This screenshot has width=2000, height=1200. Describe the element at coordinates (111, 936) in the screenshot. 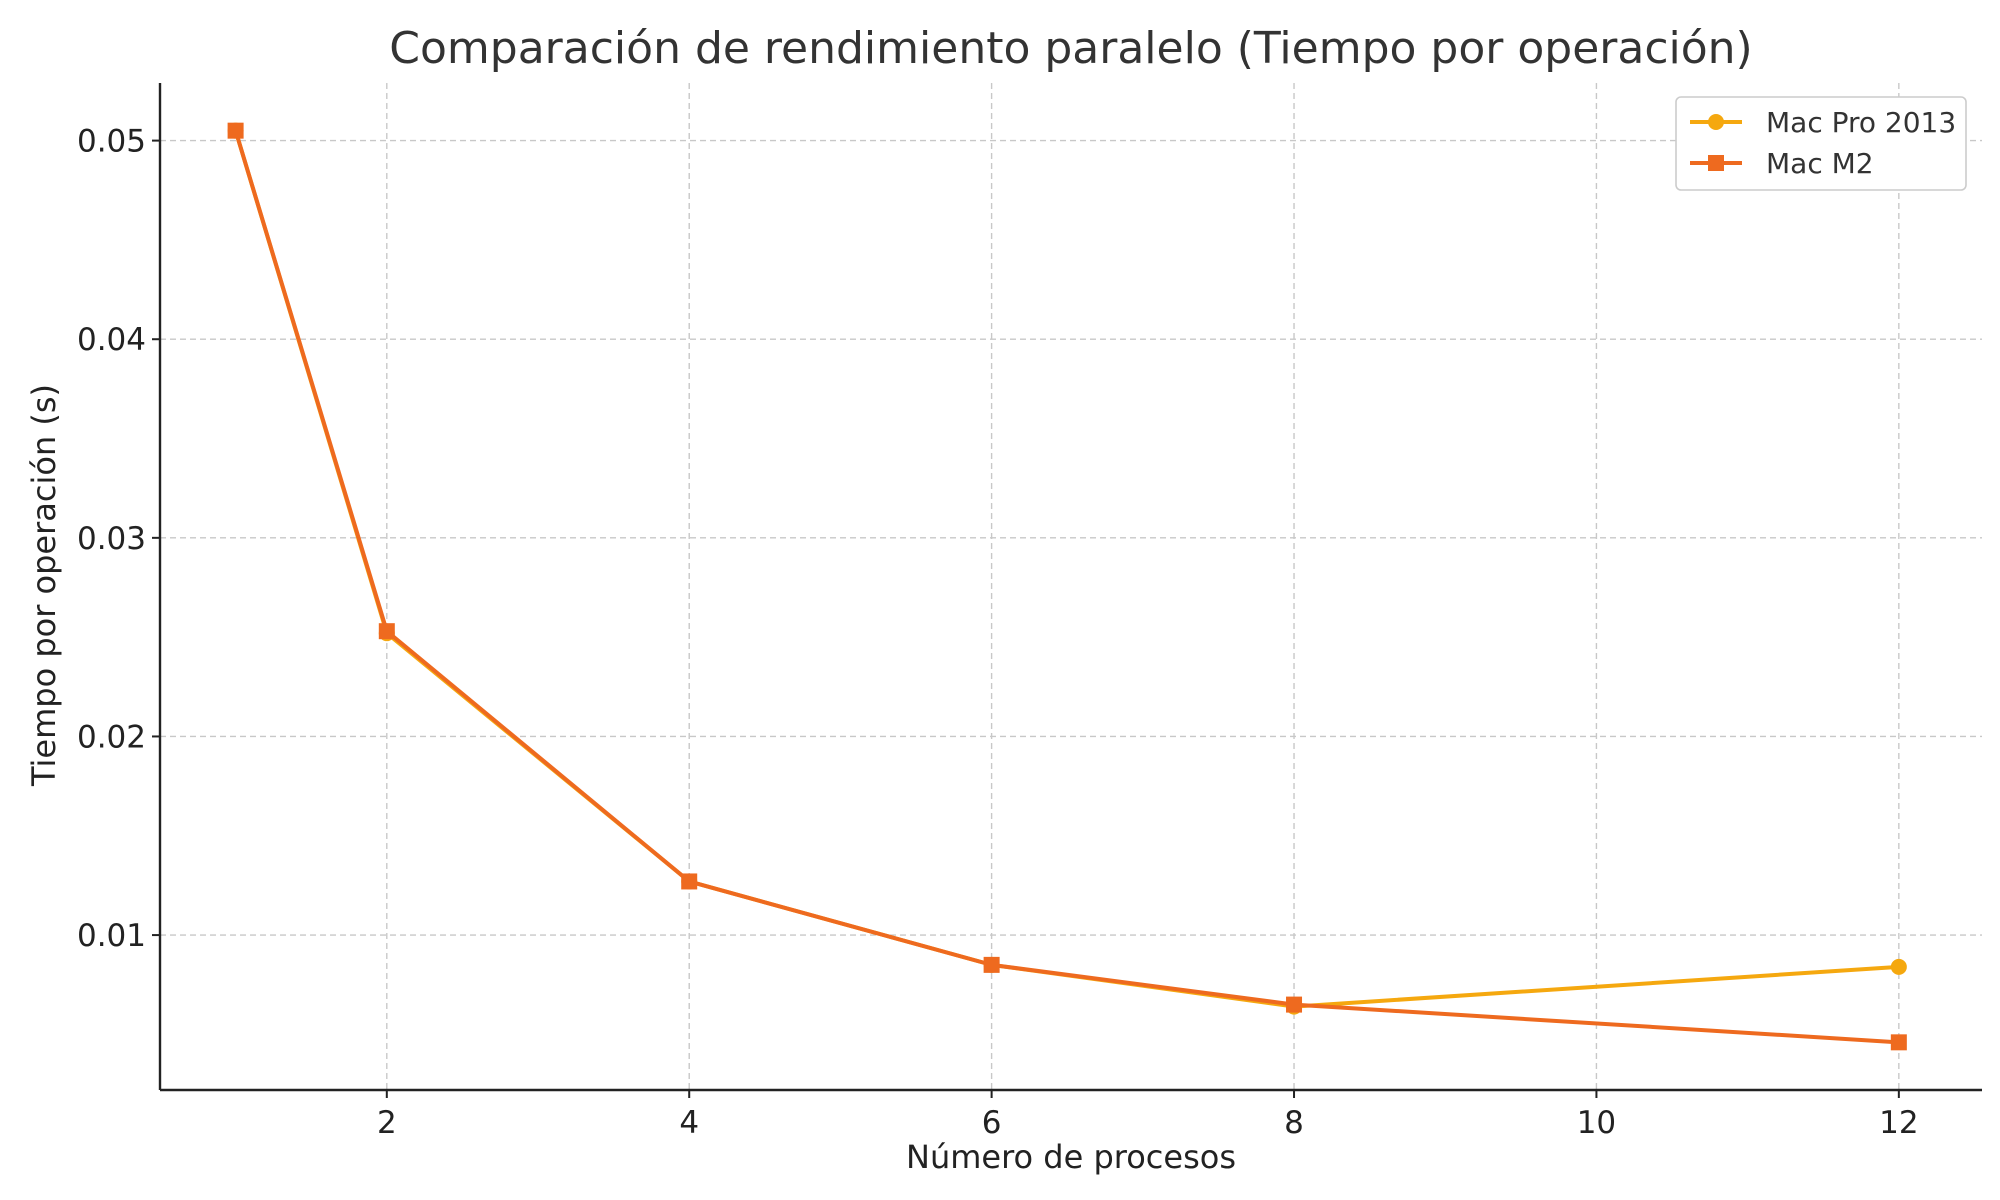

I see `y-tick-label: 0.01` at that location.